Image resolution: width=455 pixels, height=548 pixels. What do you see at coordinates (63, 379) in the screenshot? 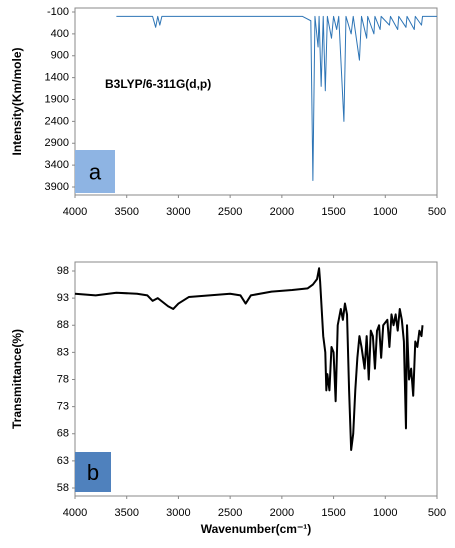
I see `y-tick-label: 78` at bounding box center [63, 379].